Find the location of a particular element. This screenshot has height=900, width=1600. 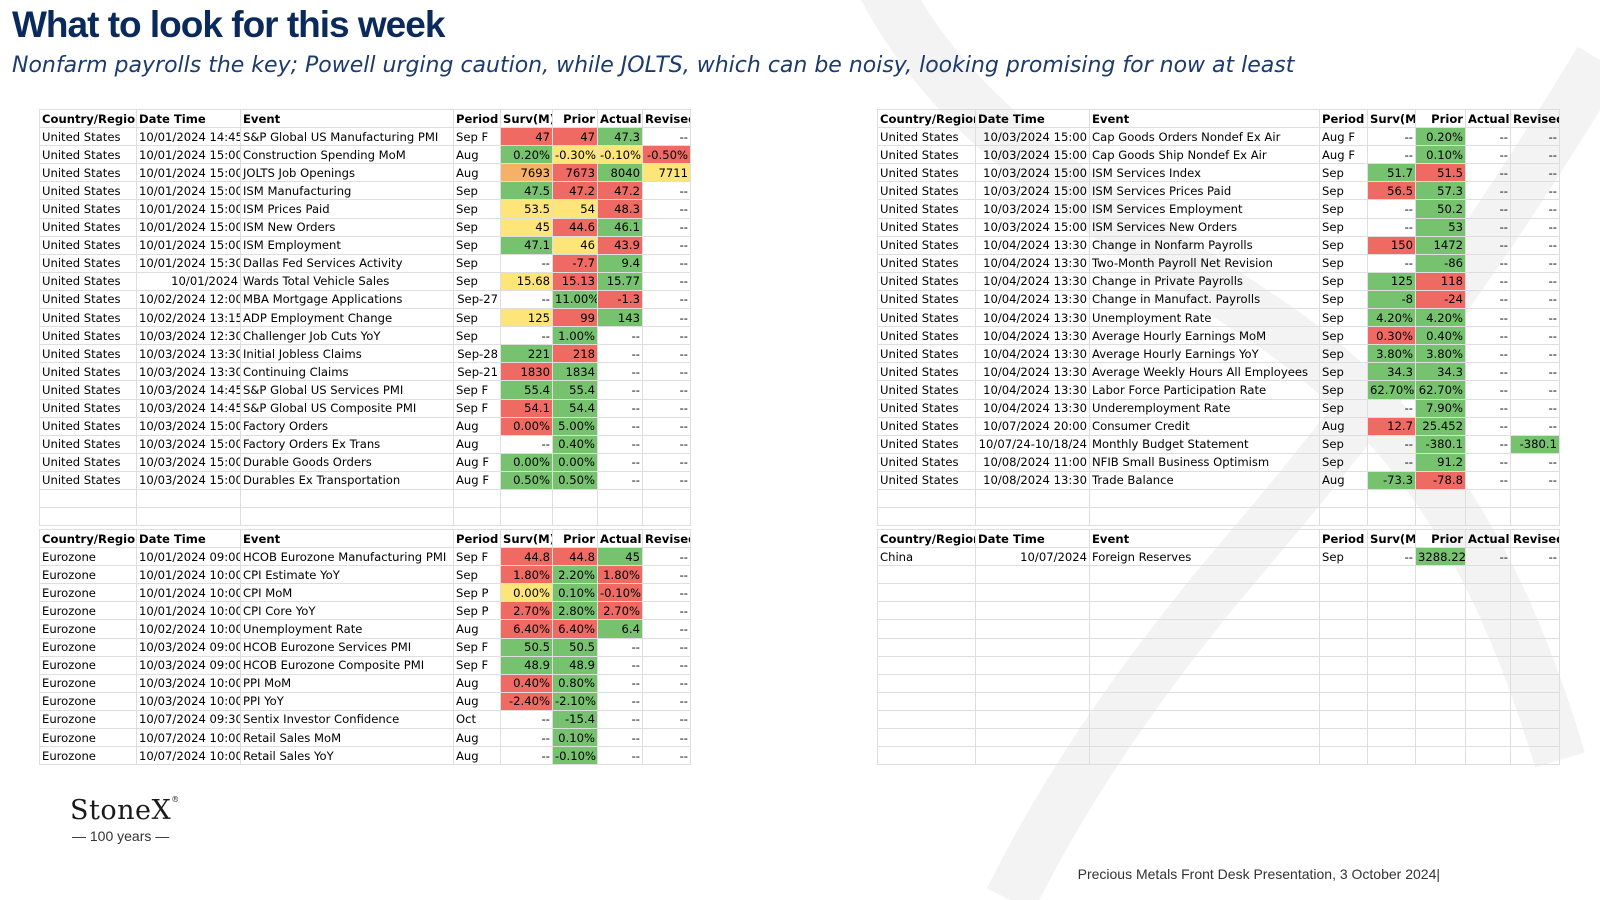

cell-actual: 8040 is located at coordinates (620, 173).